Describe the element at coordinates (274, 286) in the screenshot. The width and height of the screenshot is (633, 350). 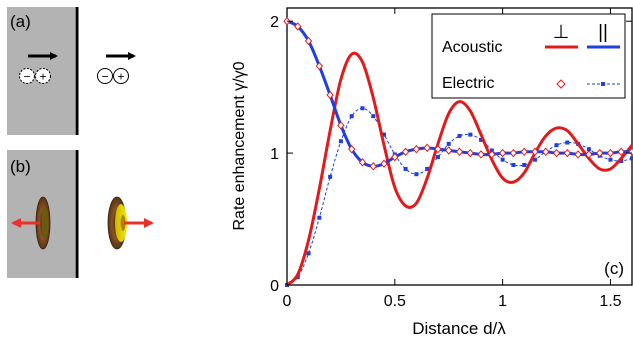
I see `y-tick-label: 0` at that location.